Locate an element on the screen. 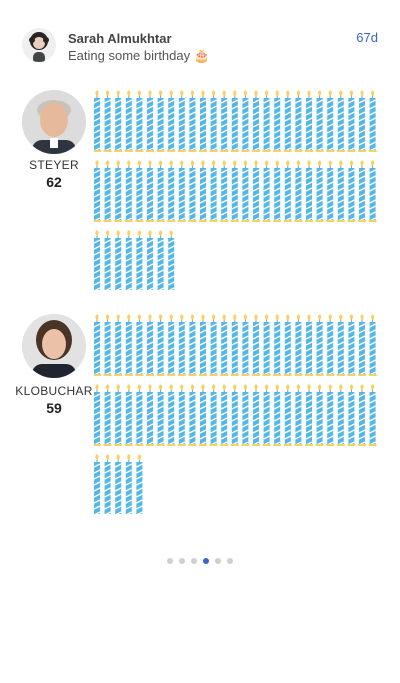  user-avatar is located at coordinates (39, 45).